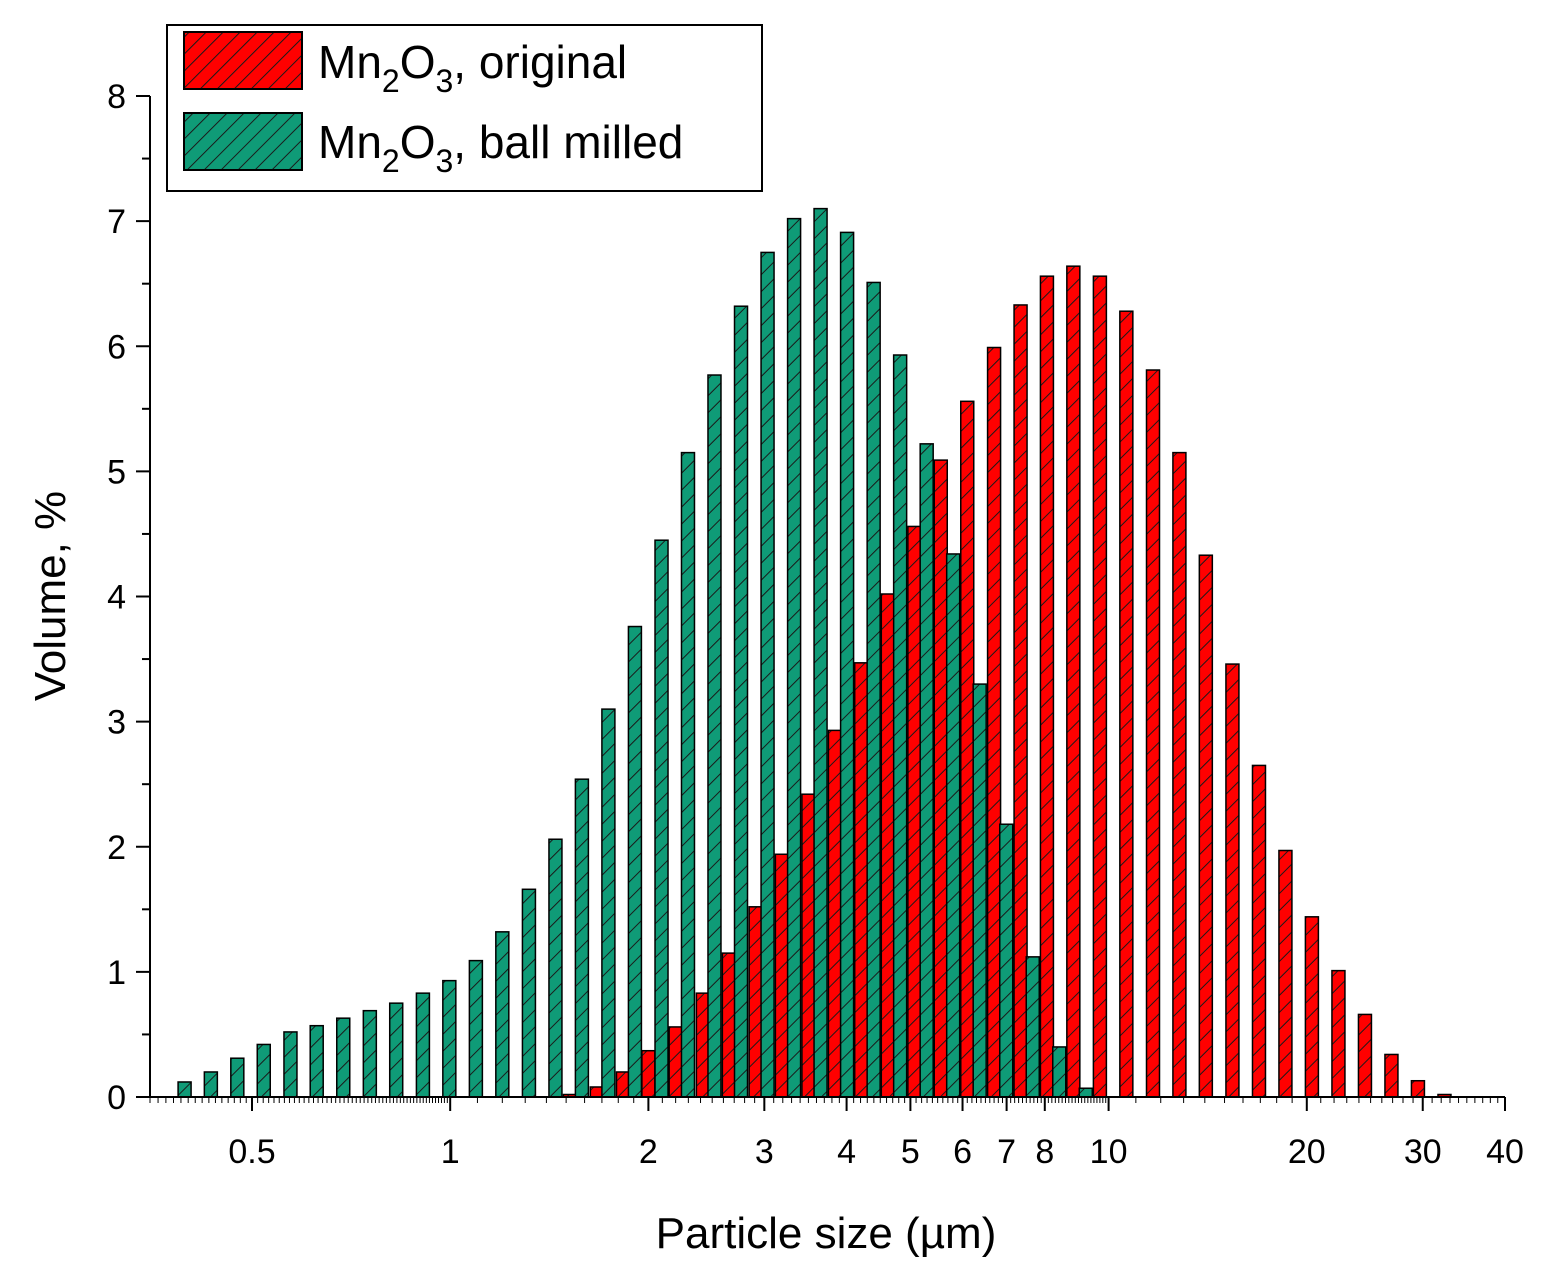 The height and width of the screenshot is (1279, 1553). What do you see at coordinates (116, 347) in the screenshot?
I see `y-tick-label: 6` at bounding box center [116, 347].